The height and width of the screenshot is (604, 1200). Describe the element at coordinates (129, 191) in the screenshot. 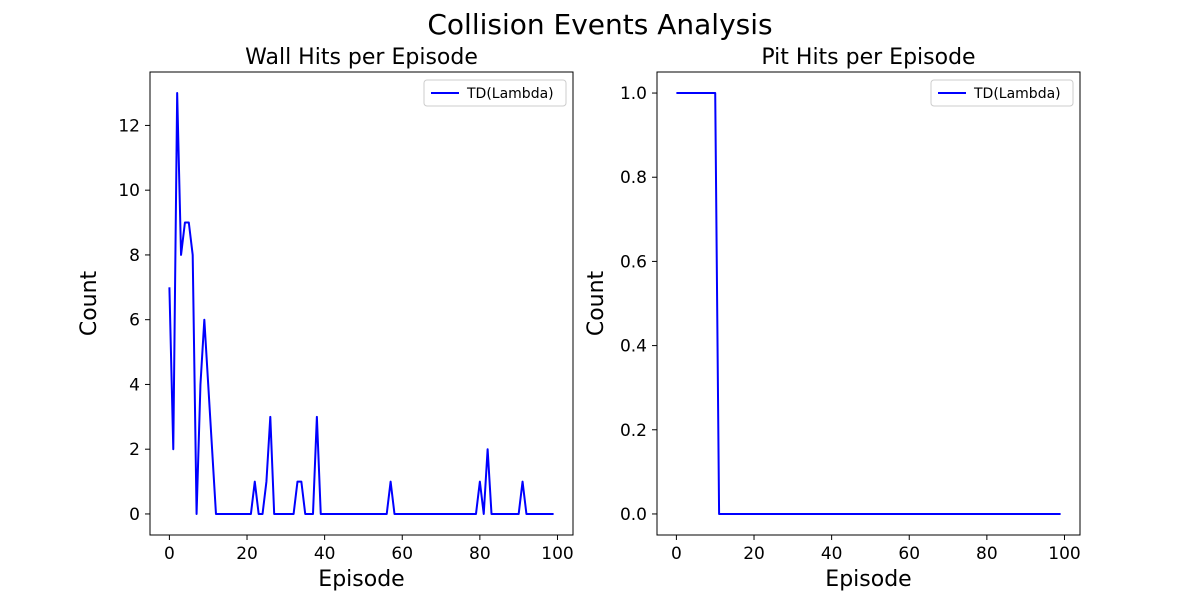

I see `y-tick-label: 10` at that location.